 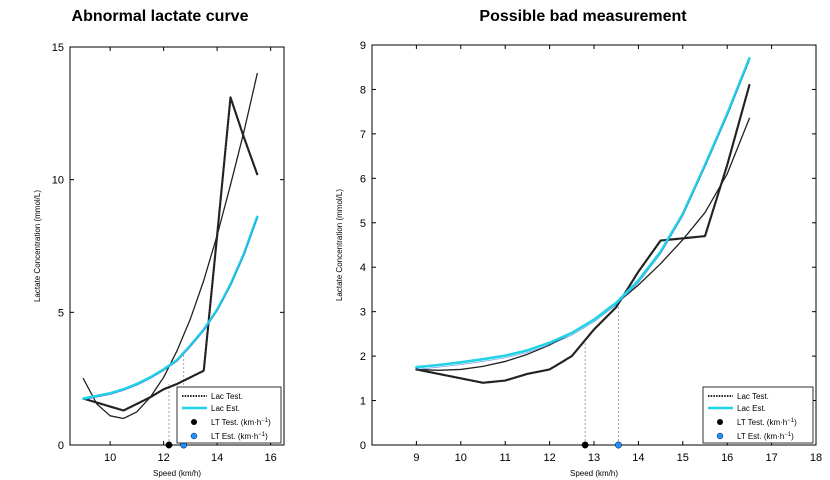 What do you see at coordinates (363, 46) in the screenshot?
I see `y-tick-label: 9` at bounding box center [363, 46].